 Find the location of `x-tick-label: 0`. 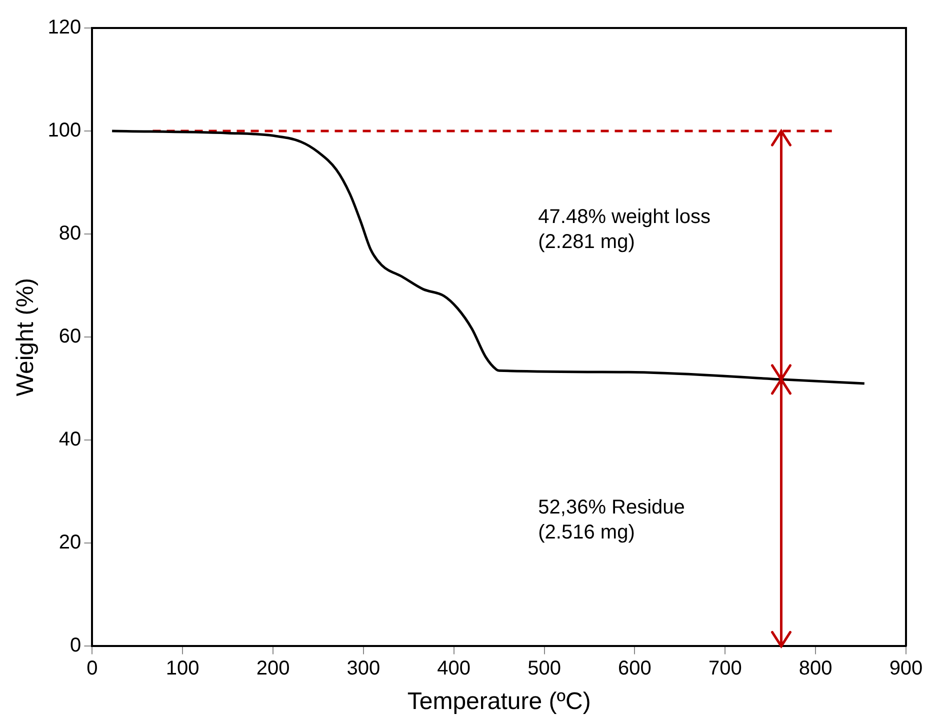

x-tick-label: 0 is located at coordinates (92, 669).